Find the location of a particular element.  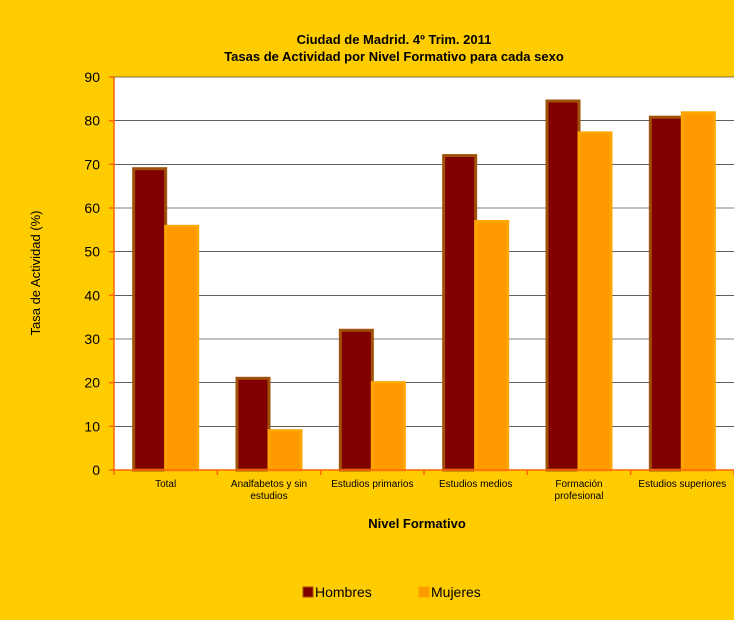

x-tick-label: Estudios superiores is located at coordinates (682, 484).